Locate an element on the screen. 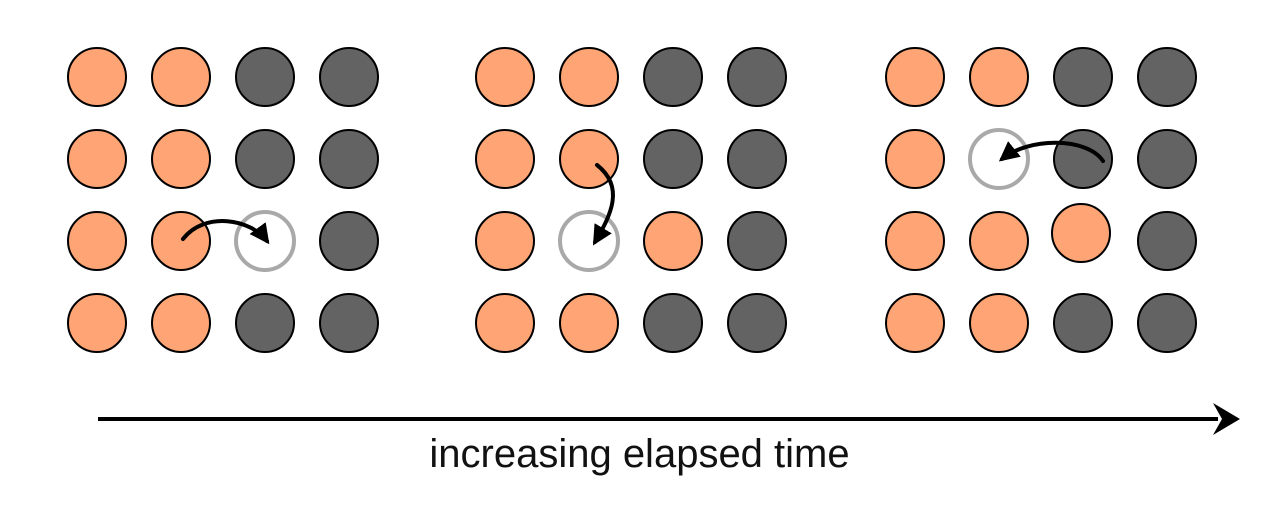  time-axis-label: increasing elapsed time is located at coordinates (639, 454).